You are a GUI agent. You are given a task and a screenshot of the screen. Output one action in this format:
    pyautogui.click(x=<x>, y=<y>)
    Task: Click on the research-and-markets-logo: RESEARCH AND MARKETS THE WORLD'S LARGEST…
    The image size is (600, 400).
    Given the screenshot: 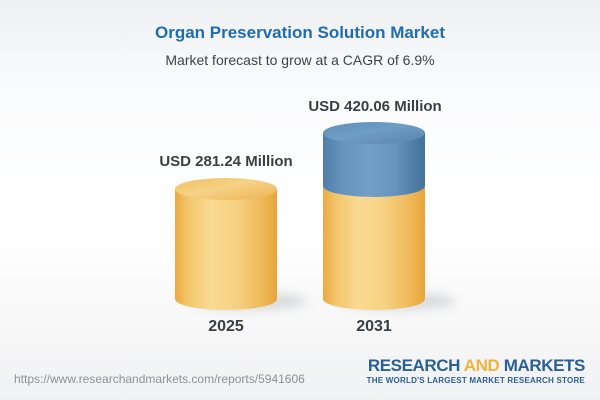 What is the action you would take?
    pyautogui.click(x=476, y=370)
    